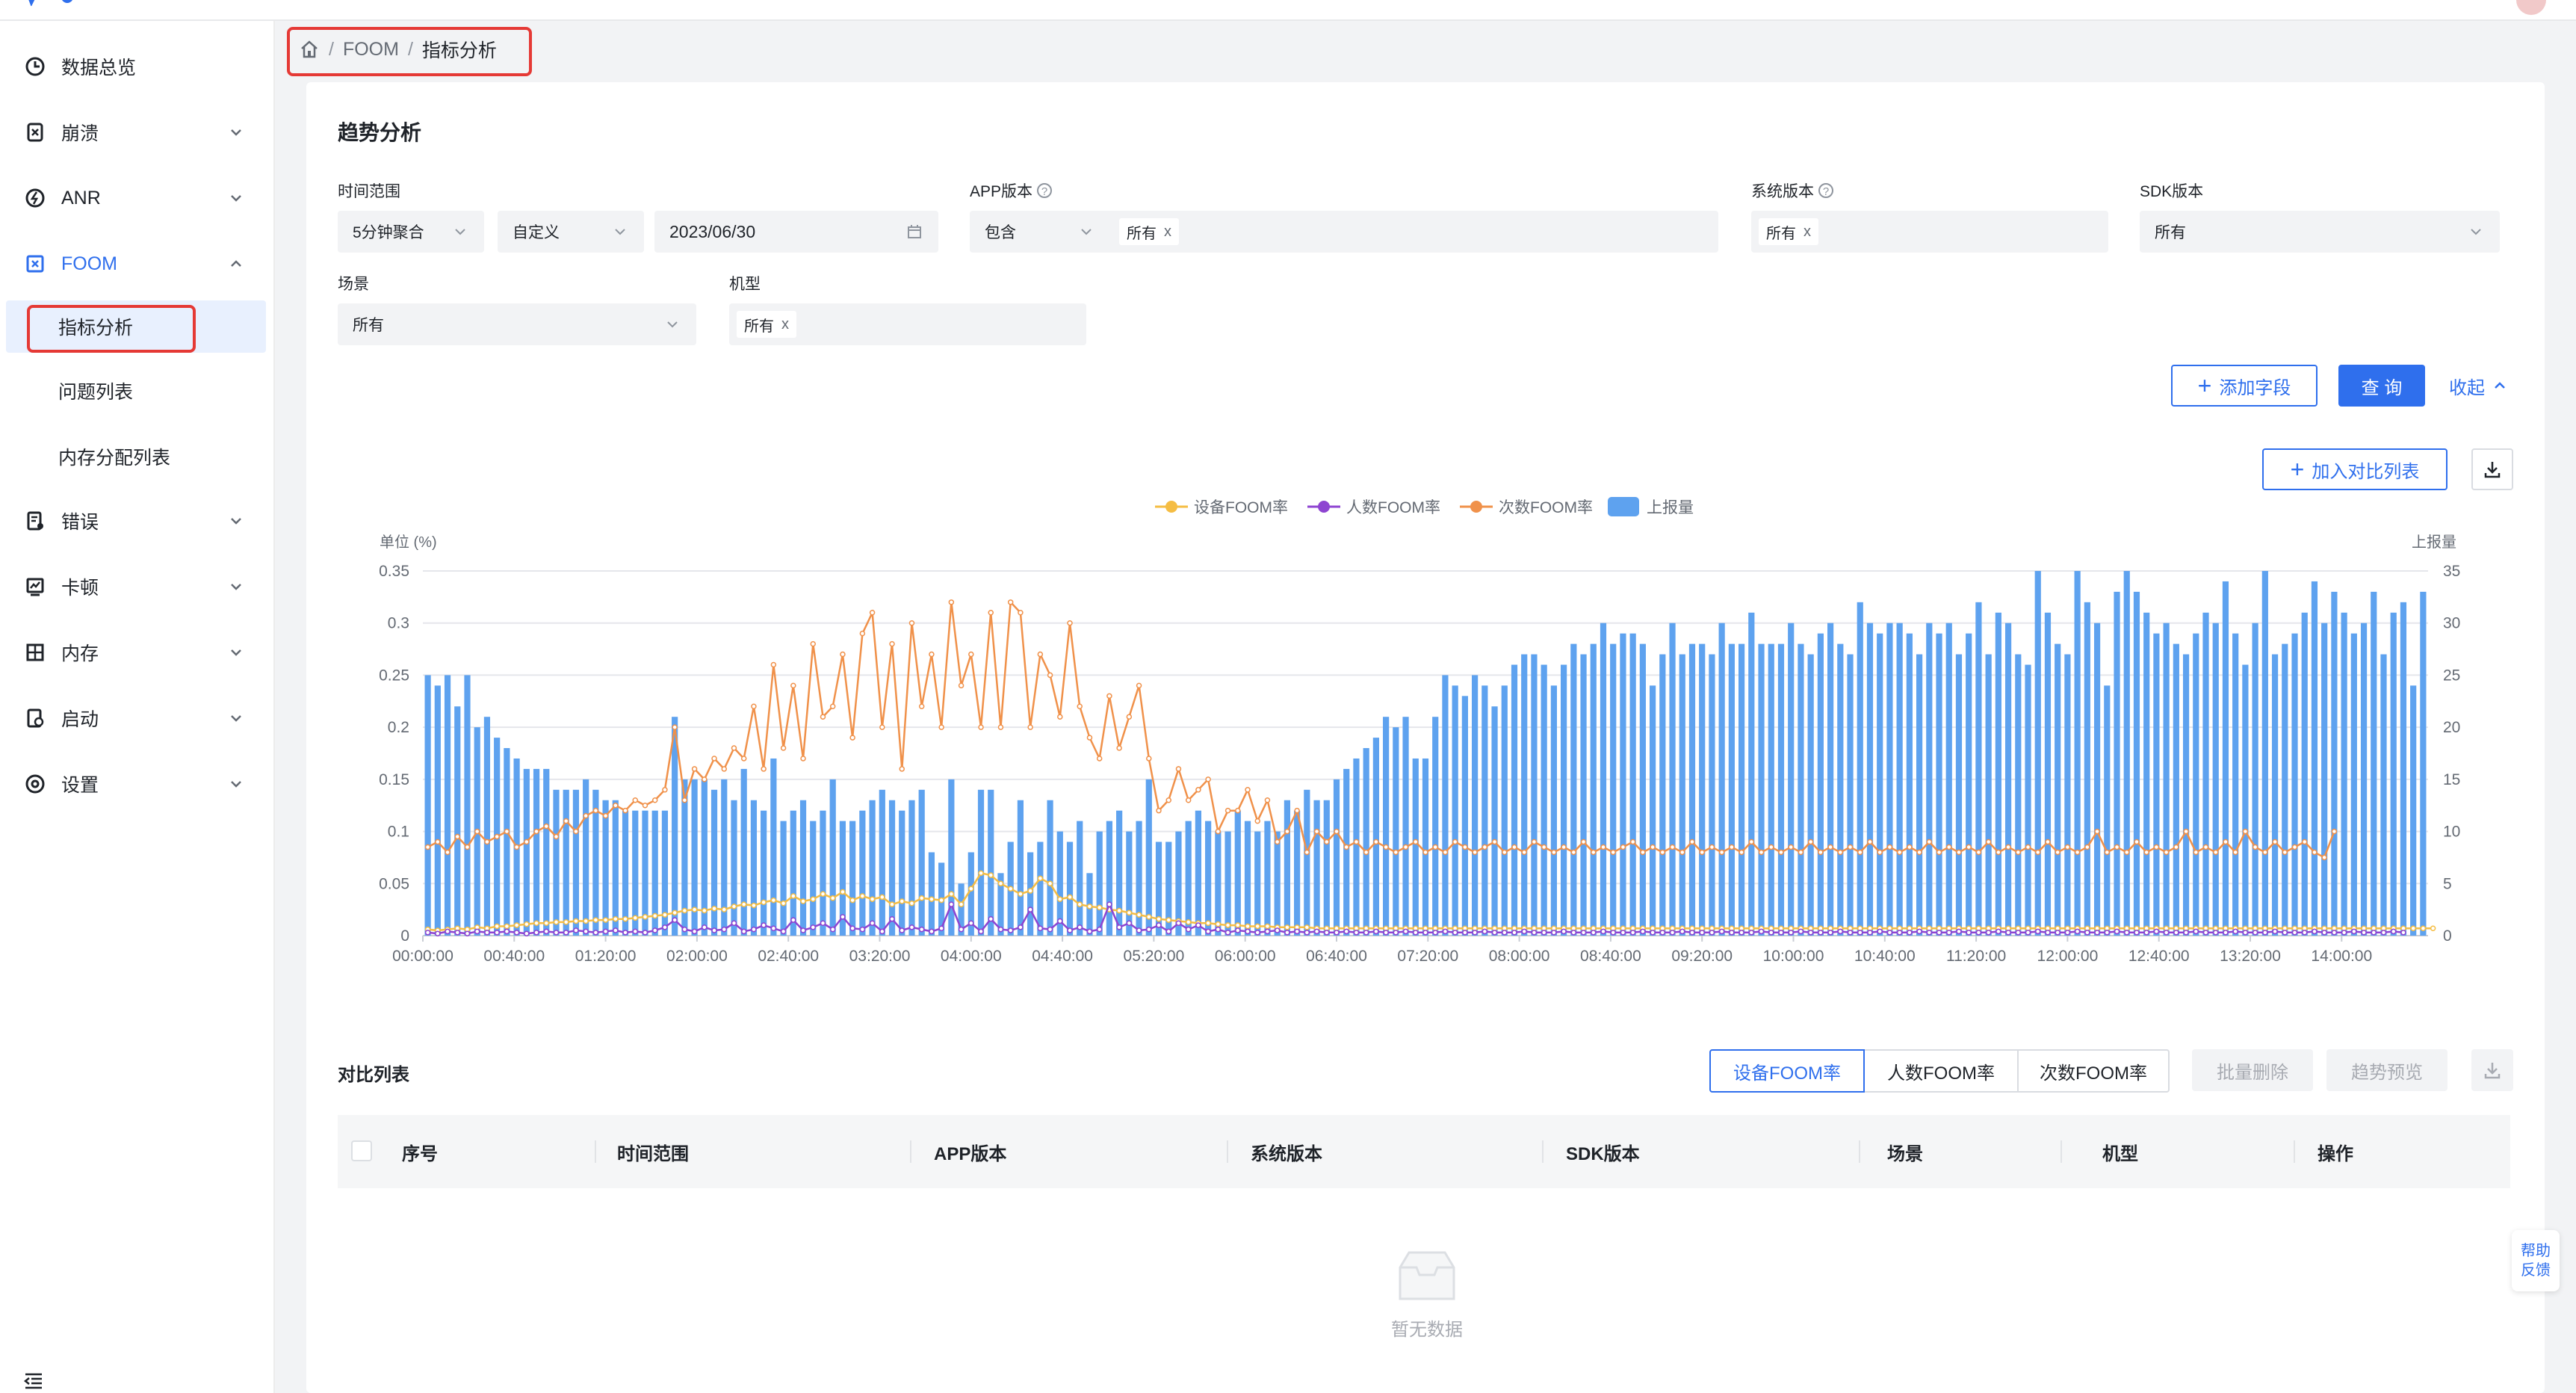 The height and width of the screenshot is (1393, 2576). I want to click on metric-tab-people: 人数FOOM率, so click(1941, 1071).